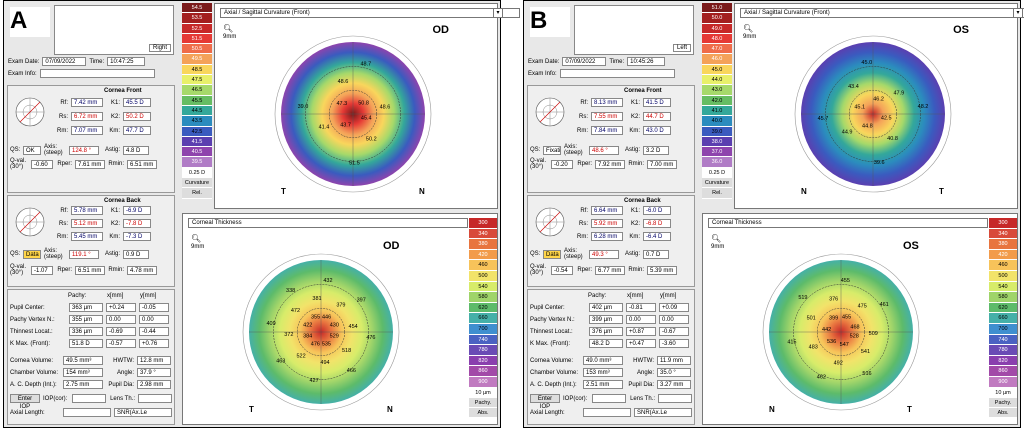 Image resolution: width=1024 pixels, height=428 pixels. What do you see at coordinates (562, 164) in the screenshot?
I see `front-qval: -0.20` at bounding box center [562, 164].